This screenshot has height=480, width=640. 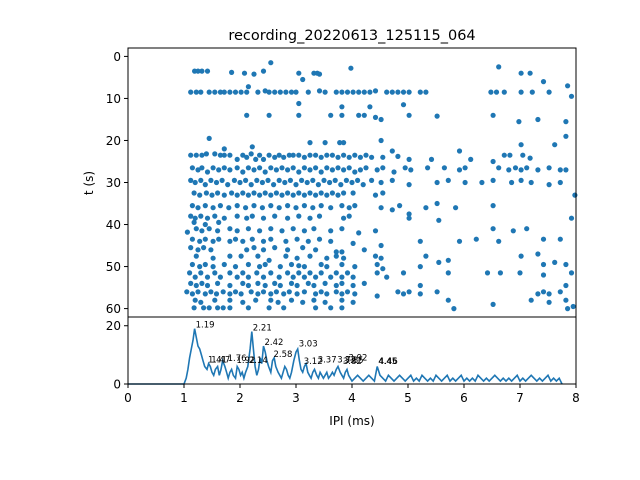 What do you see at coordinates (351, 421) in the screenshot?
I see `bottom-x-label: IPI (ms)` at bounding box center [351, 421].